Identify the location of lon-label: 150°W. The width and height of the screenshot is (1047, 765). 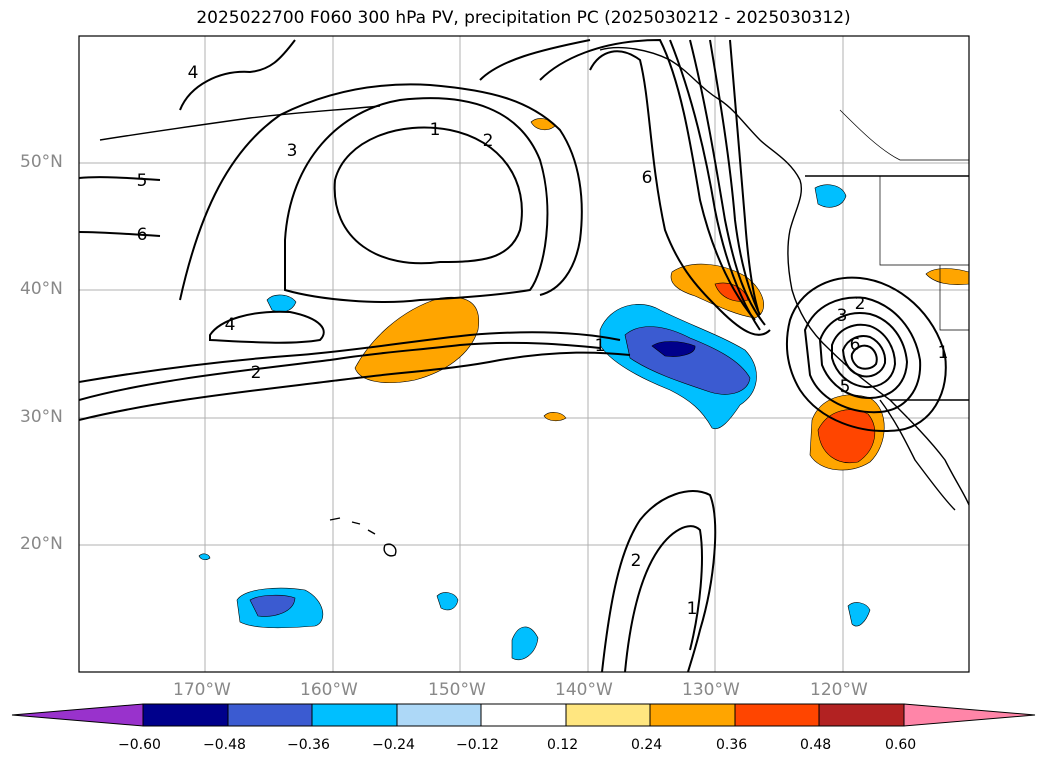
(457, 690).